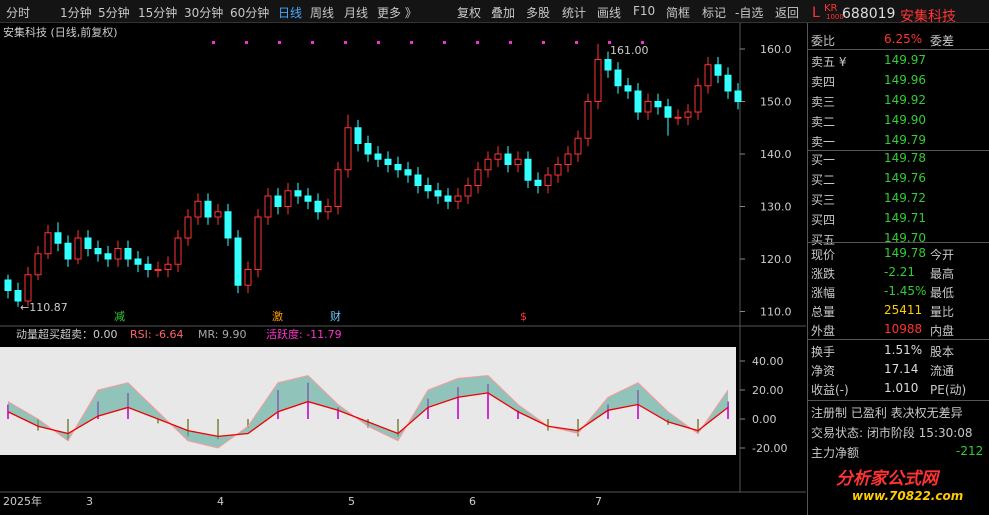 The image size is (989, 515). Describe the element at coordinates (823, 352) in the screenshot. I see `field-label: 换手` at that location.